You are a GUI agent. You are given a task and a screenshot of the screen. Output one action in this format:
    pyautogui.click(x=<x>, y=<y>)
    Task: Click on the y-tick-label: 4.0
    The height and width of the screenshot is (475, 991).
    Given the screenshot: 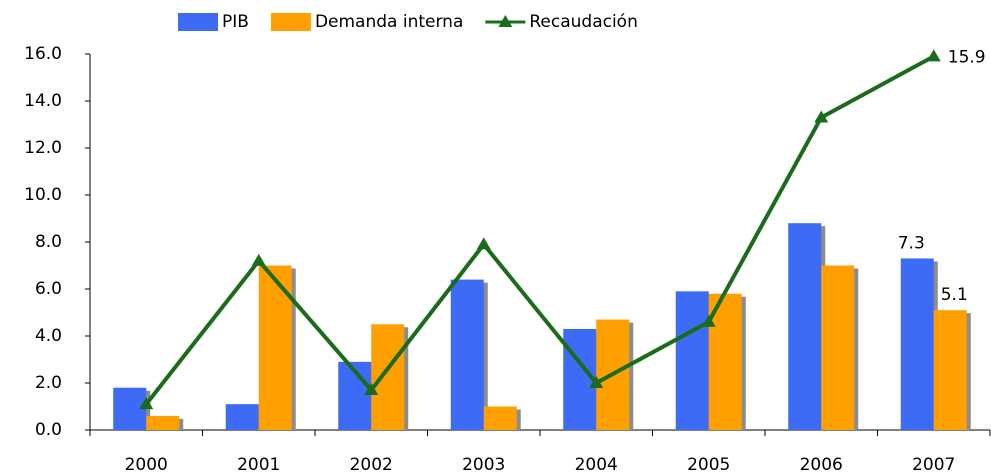 What is the action you would take?
    pyautogui.click(x=48, y=336)
    